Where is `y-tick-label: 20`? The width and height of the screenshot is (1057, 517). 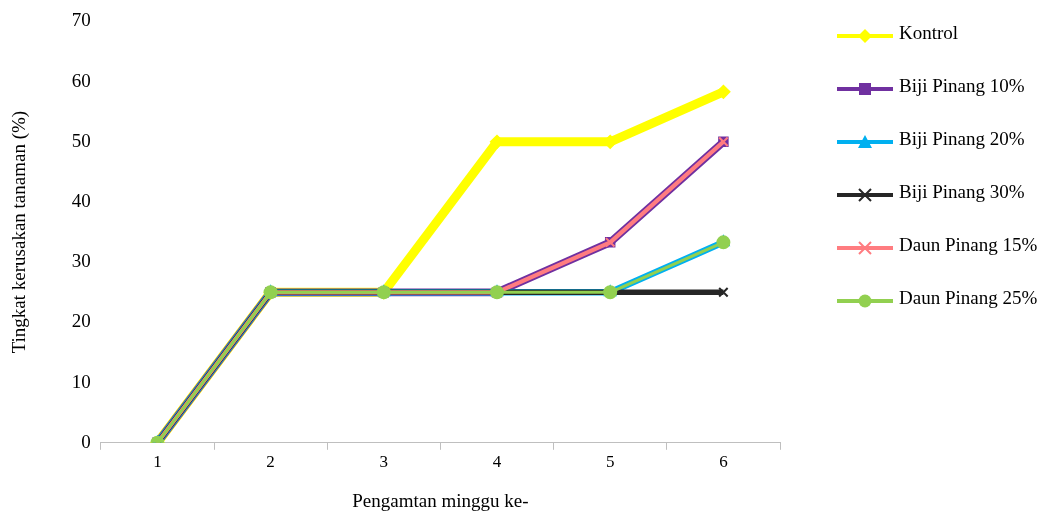 y-tick-label: 20 is located at coordinates (81, 321).